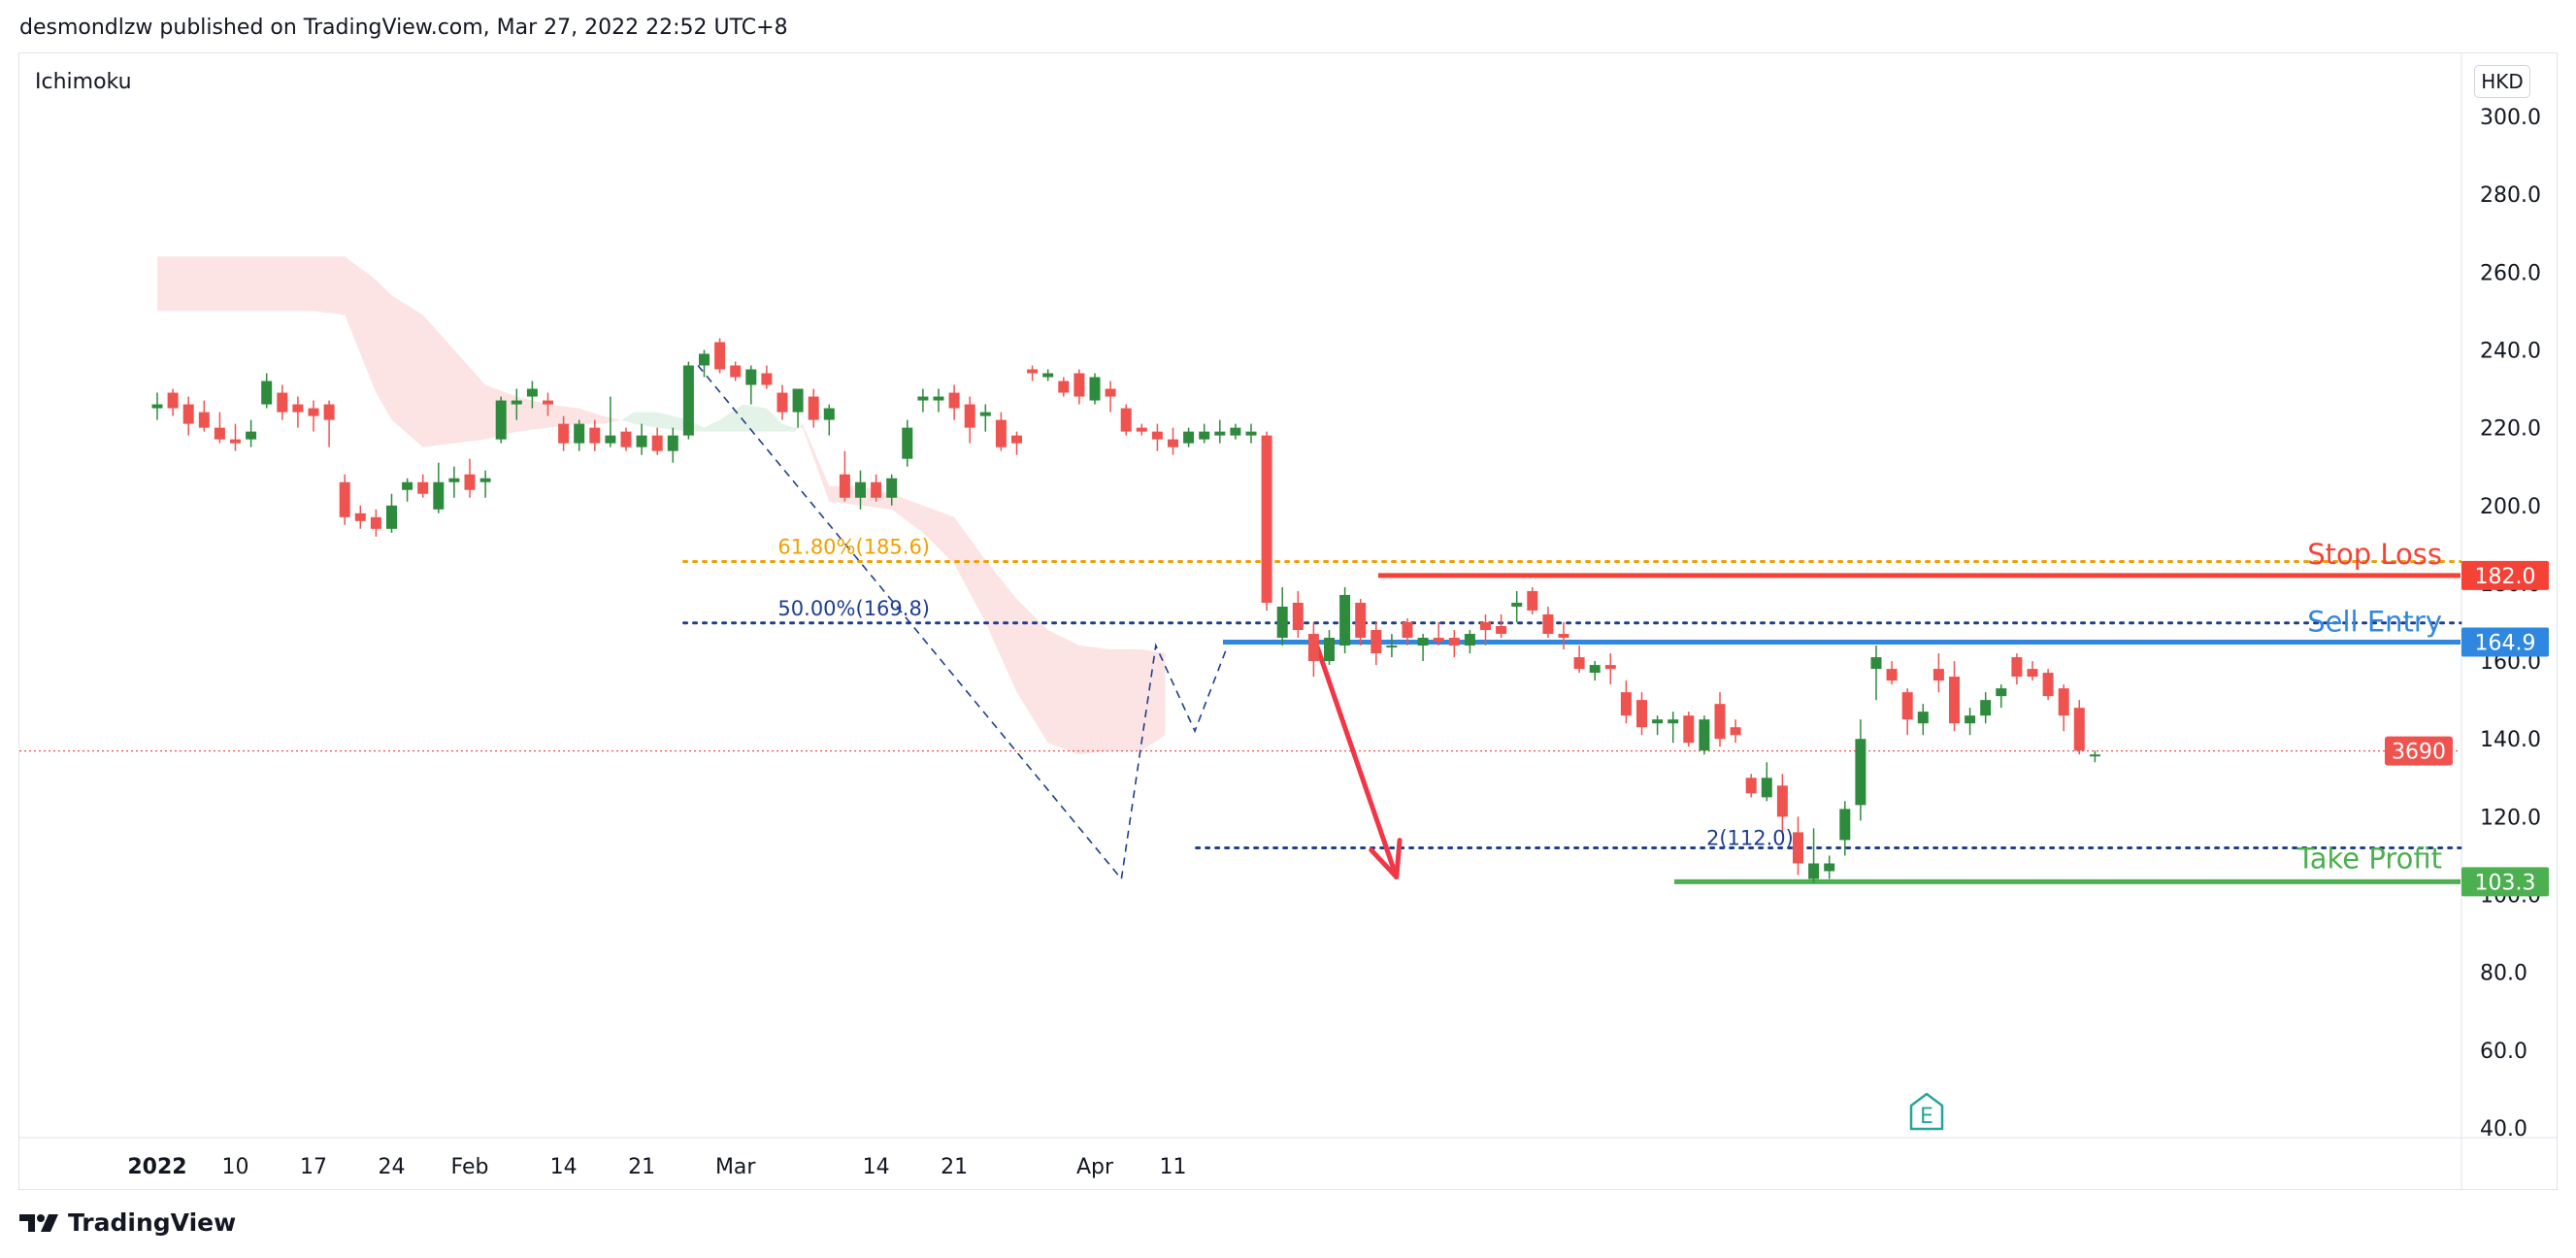 The image size is (2576, 1258). Describe the element at coordinates (2369, 858) in the screenshot. I see `take-profit-label: Take Profit` at that location.